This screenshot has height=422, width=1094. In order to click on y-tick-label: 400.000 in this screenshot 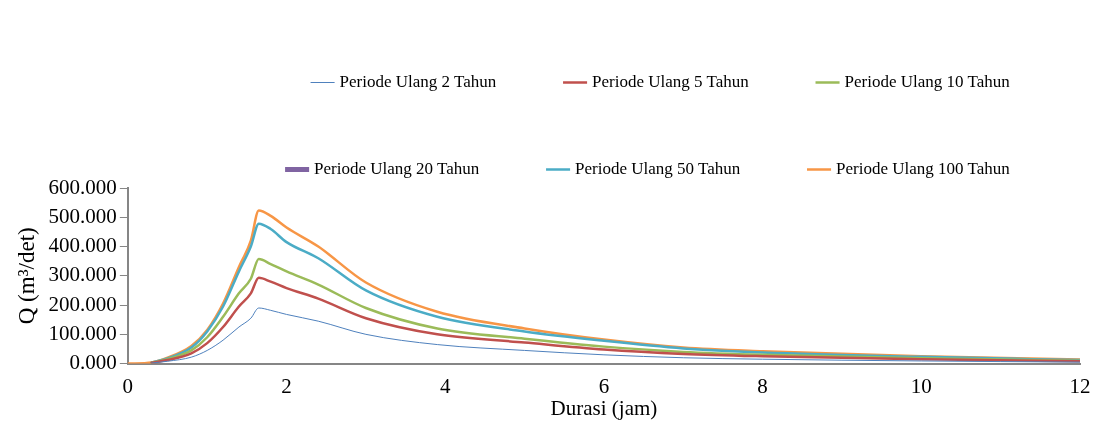, I will do `click(82, 245)`.